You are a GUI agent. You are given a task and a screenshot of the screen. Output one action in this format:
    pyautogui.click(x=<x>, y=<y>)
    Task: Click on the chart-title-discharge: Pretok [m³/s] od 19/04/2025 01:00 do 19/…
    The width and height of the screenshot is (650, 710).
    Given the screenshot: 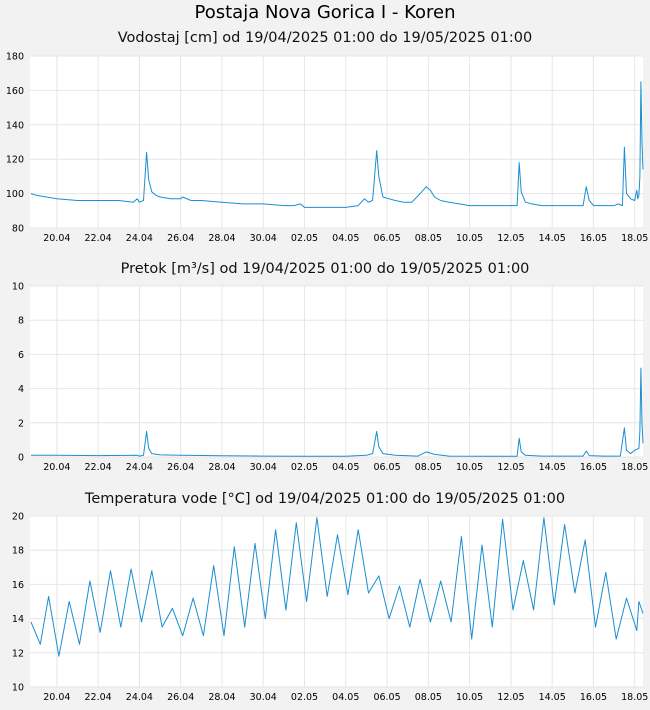 What is the action you would take?
    pyautogui.click(x=325, y=269)
    